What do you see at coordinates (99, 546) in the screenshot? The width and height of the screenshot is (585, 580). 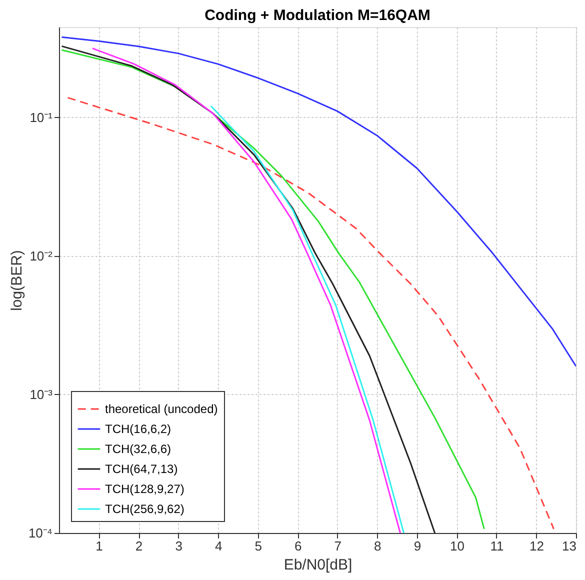 I see `x-tick-label: 1` at bounding box center [99, 546].